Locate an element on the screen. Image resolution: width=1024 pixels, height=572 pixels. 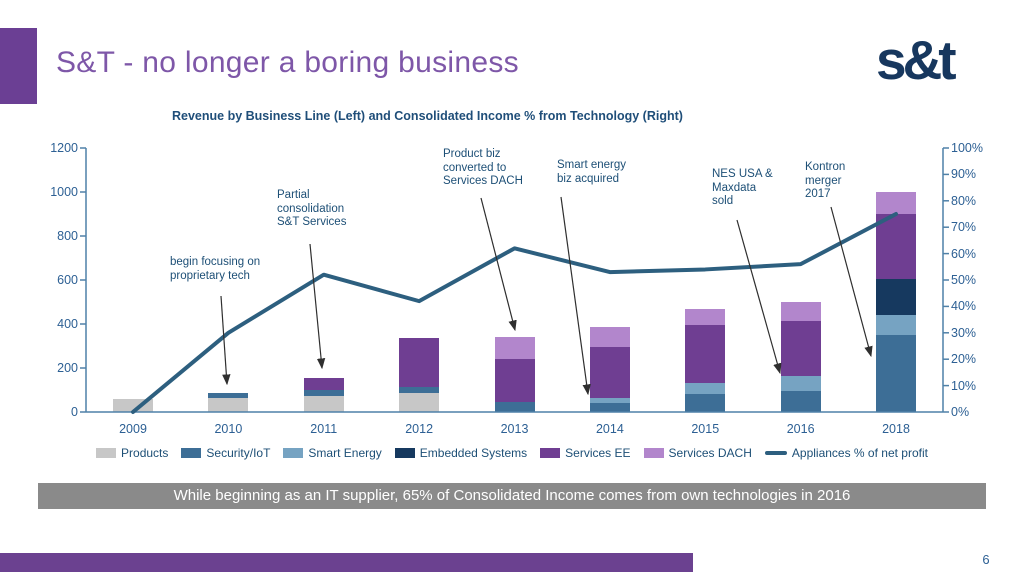
annotation-partial-consolidation: Partial consolidation S&T Services is located at coordinates (312, 208).